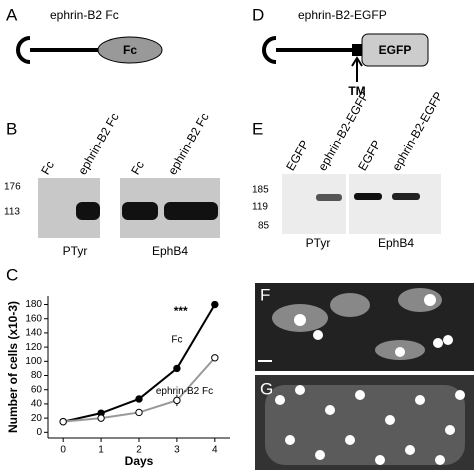 The image size is (474, 470). Describe the element at coordinates (139, 461) in the screenshot. I see `x-axis-label: Days` at that location.